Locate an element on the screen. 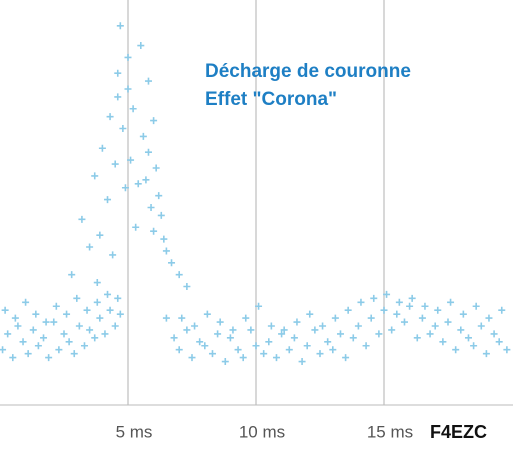 Image resolution: width=513 pixels, height=450 pixels. signature: F4EZC is located at coordinates (458, 432).